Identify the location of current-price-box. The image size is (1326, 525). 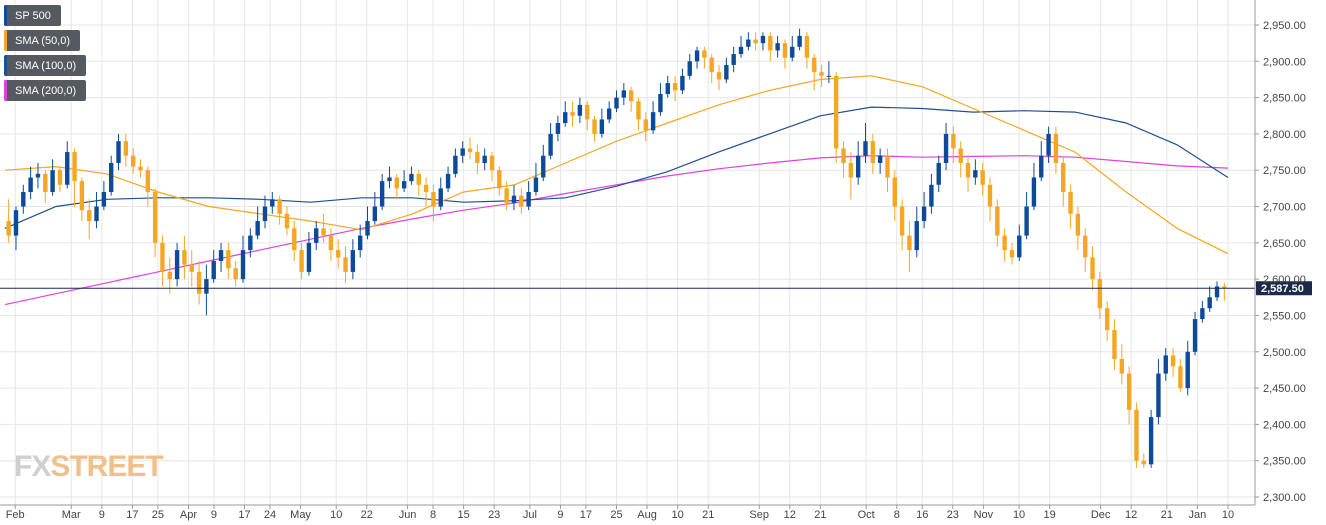
(1284, 288).